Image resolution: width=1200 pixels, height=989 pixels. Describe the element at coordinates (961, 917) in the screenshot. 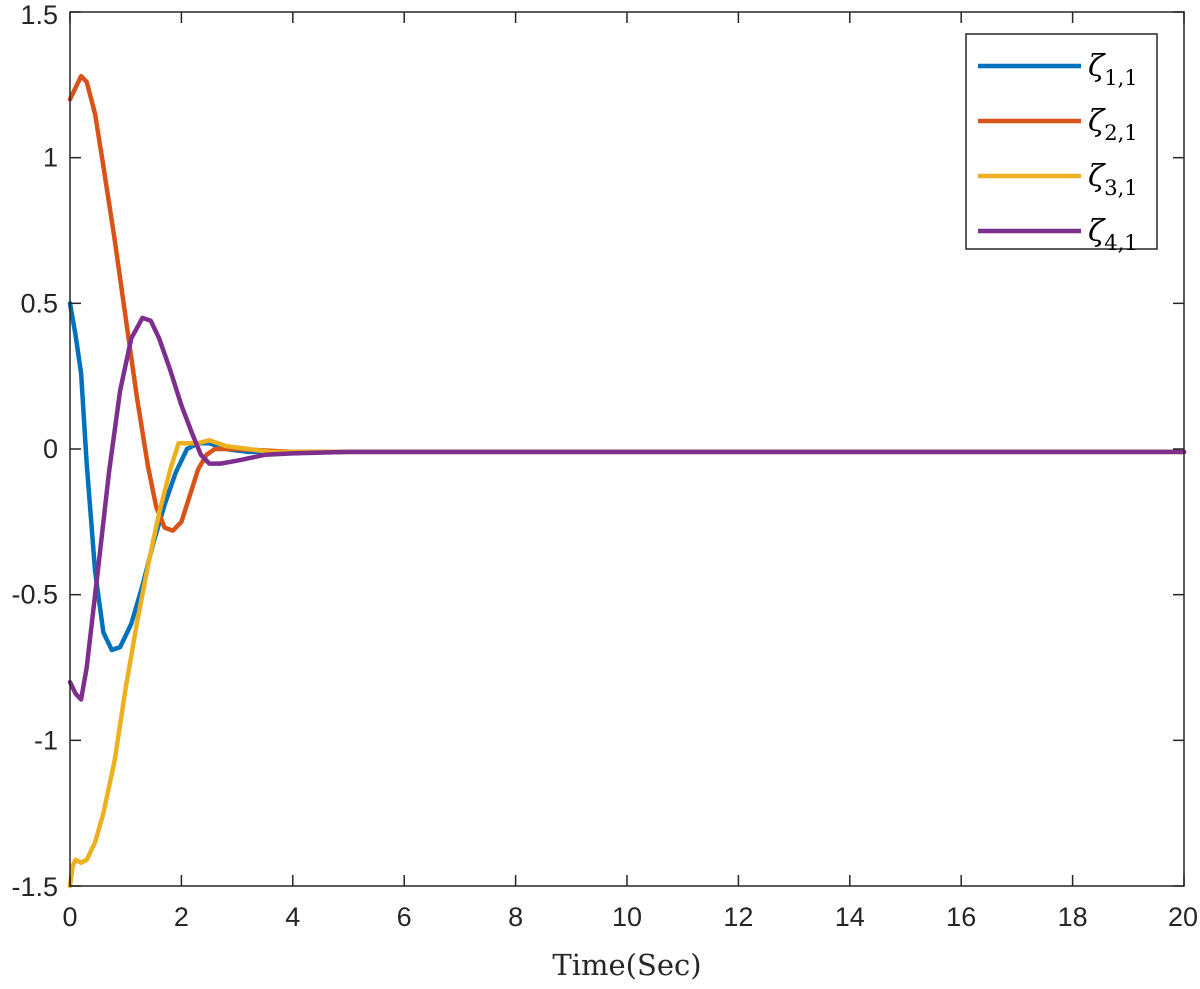

I see `x-tick-label: 16` at that location.